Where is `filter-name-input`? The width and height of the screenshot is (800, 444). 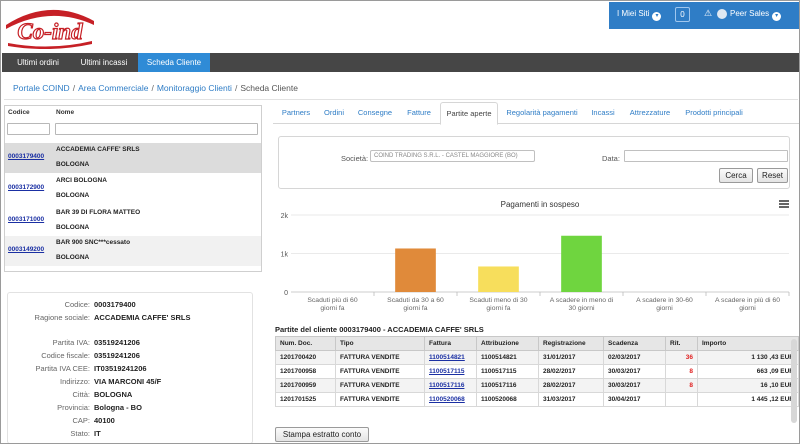 filter-name-input is located at coordinates (156, 129).